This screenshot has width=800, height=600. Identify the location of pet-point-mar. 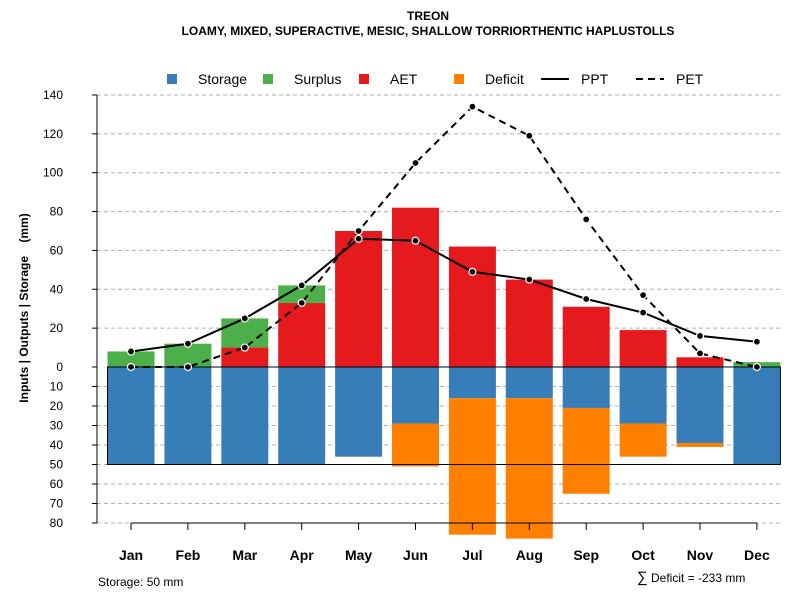
(244, 347).